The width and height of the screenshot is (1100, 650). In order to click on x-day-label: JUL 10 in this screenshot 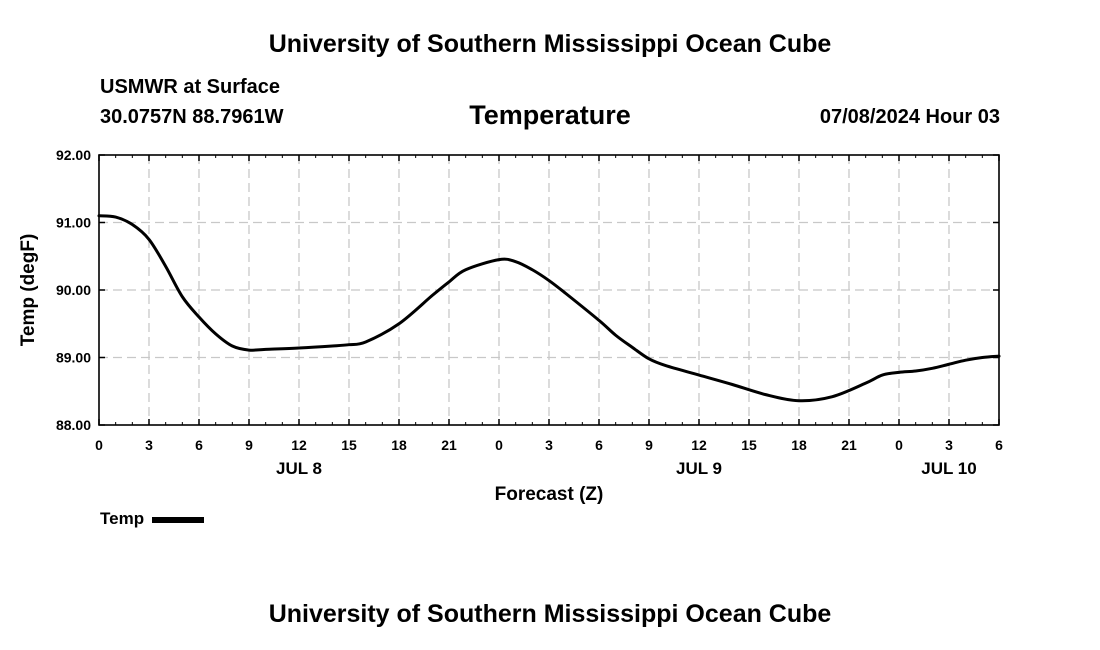, I will do `click(948, 468)`.